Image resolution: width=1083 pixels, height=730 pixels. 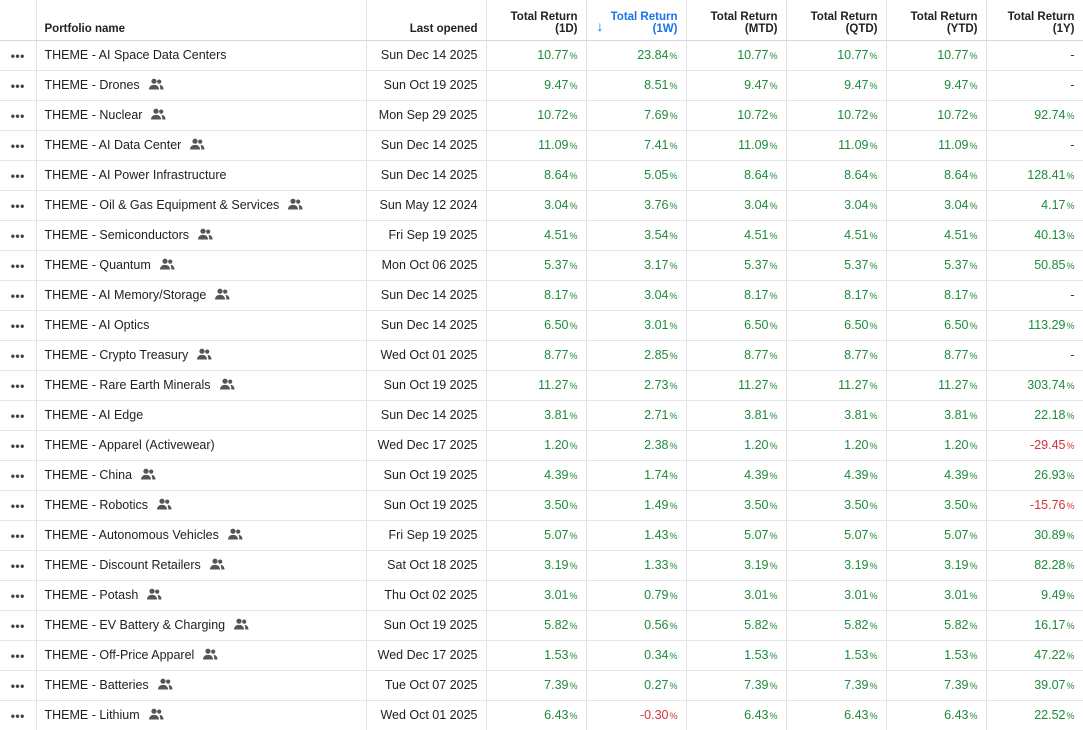 I want to click on portfolio-name-cell: THEME - Oil & Gas Equipment & Services, so click(x=201, y=205).